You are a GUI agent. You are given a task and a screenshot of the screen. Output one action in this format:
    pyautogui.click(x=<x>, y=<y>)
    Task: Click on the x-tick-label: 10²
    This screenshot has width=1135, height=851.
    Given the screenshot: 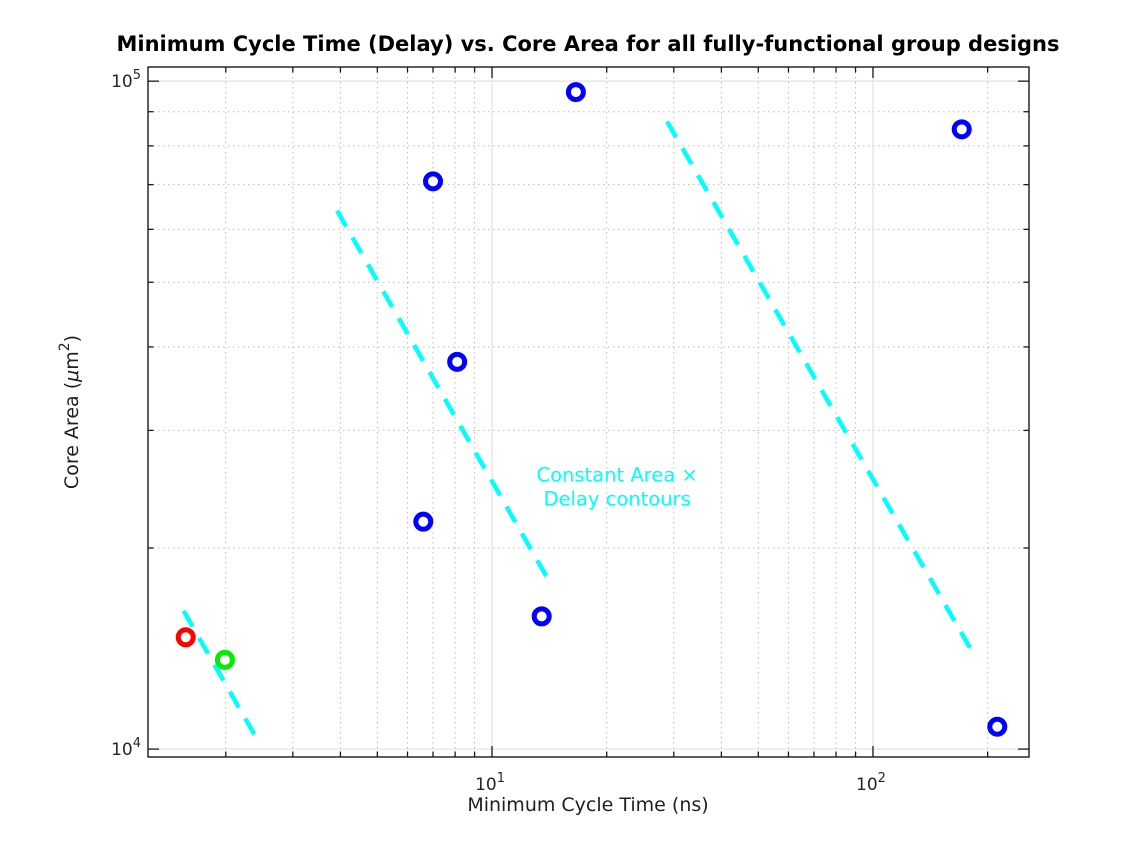 What is the action you would take?
    pyautogui.click(x=871, y=783)
    